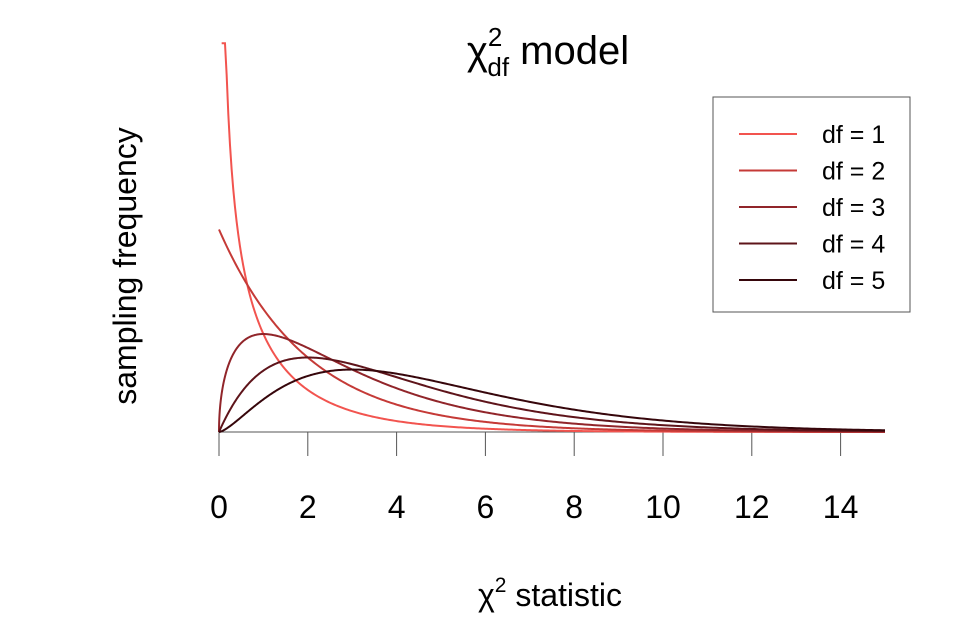  I want to click on legend-label: df = 5, so click(853, 281).